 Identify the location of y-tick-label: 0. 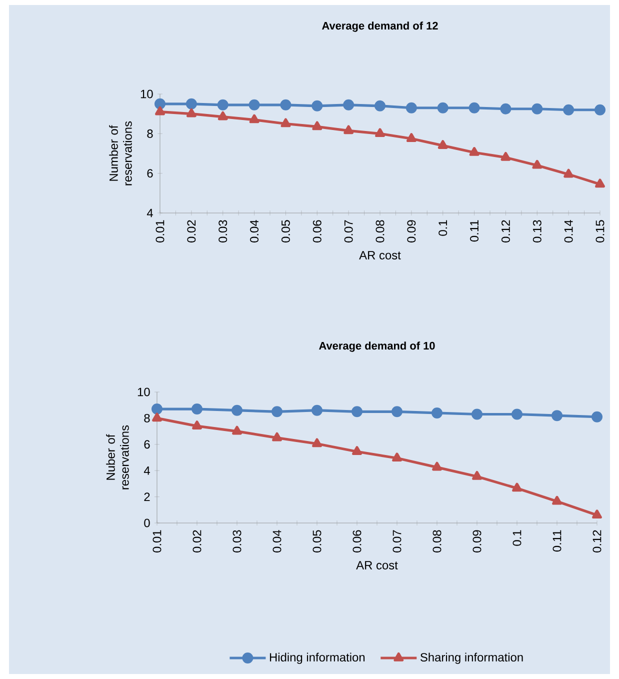
(147, 523).